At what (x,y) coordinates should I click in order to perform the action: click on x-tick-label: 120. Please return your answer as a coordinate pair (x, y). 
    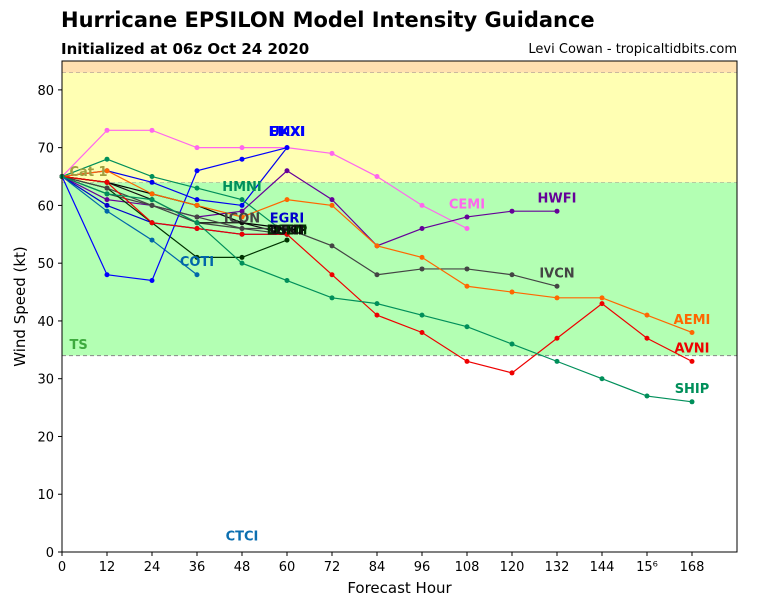
    Looking at the image, I should click on (512, 567).